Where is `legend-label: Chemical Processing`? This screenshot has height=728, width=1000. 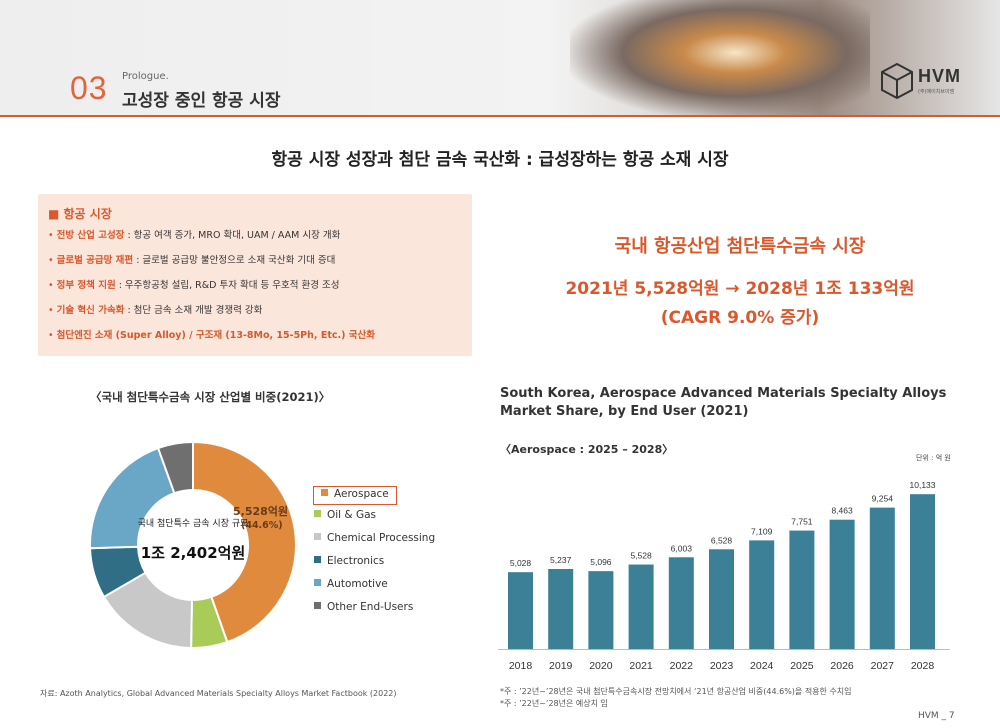
legend-label: Chemical Processing is located at coordinates (381, 538).